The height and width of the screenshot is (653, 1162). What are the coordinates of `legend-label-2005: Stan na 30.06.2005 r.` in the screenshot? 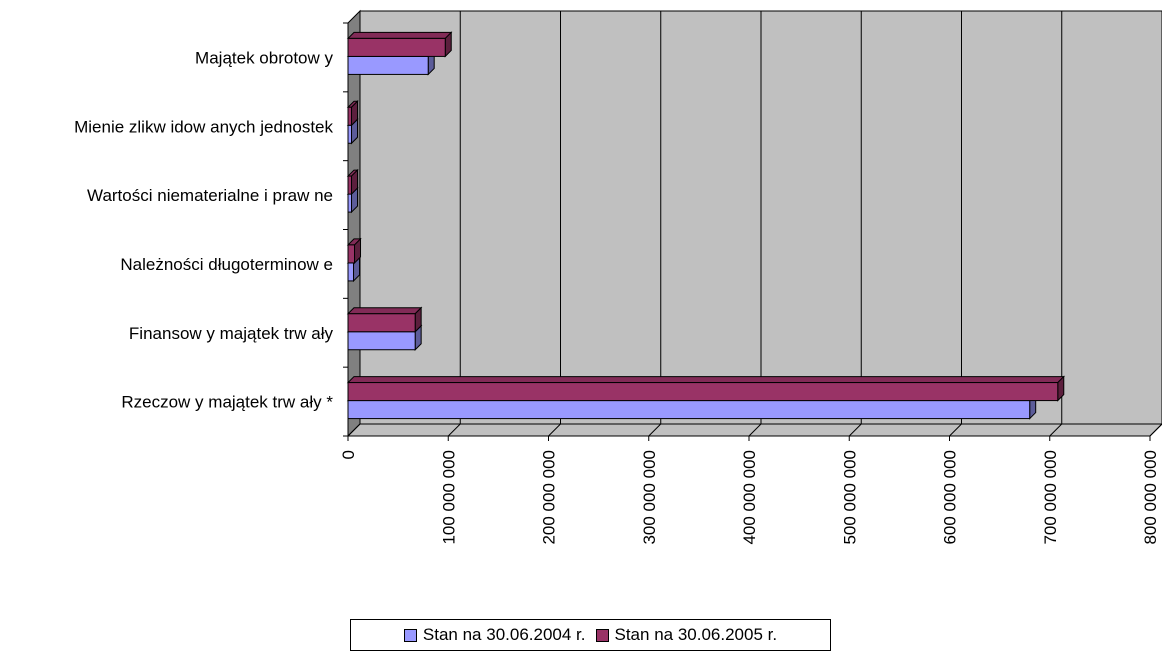 It's located at (696, 635).